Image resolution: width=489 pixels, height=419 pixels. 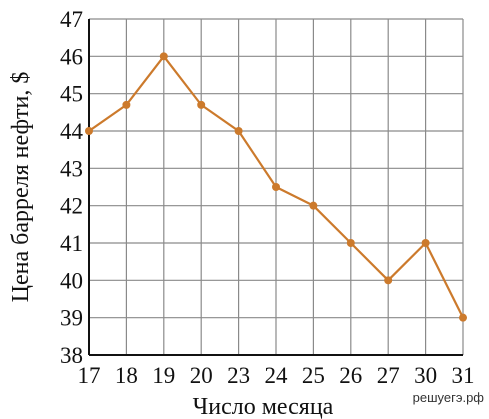 What do you see at coordinates (71, 318) in the screenshot?
I see `y-tick-label: 39` at bounding box center [71, 318].